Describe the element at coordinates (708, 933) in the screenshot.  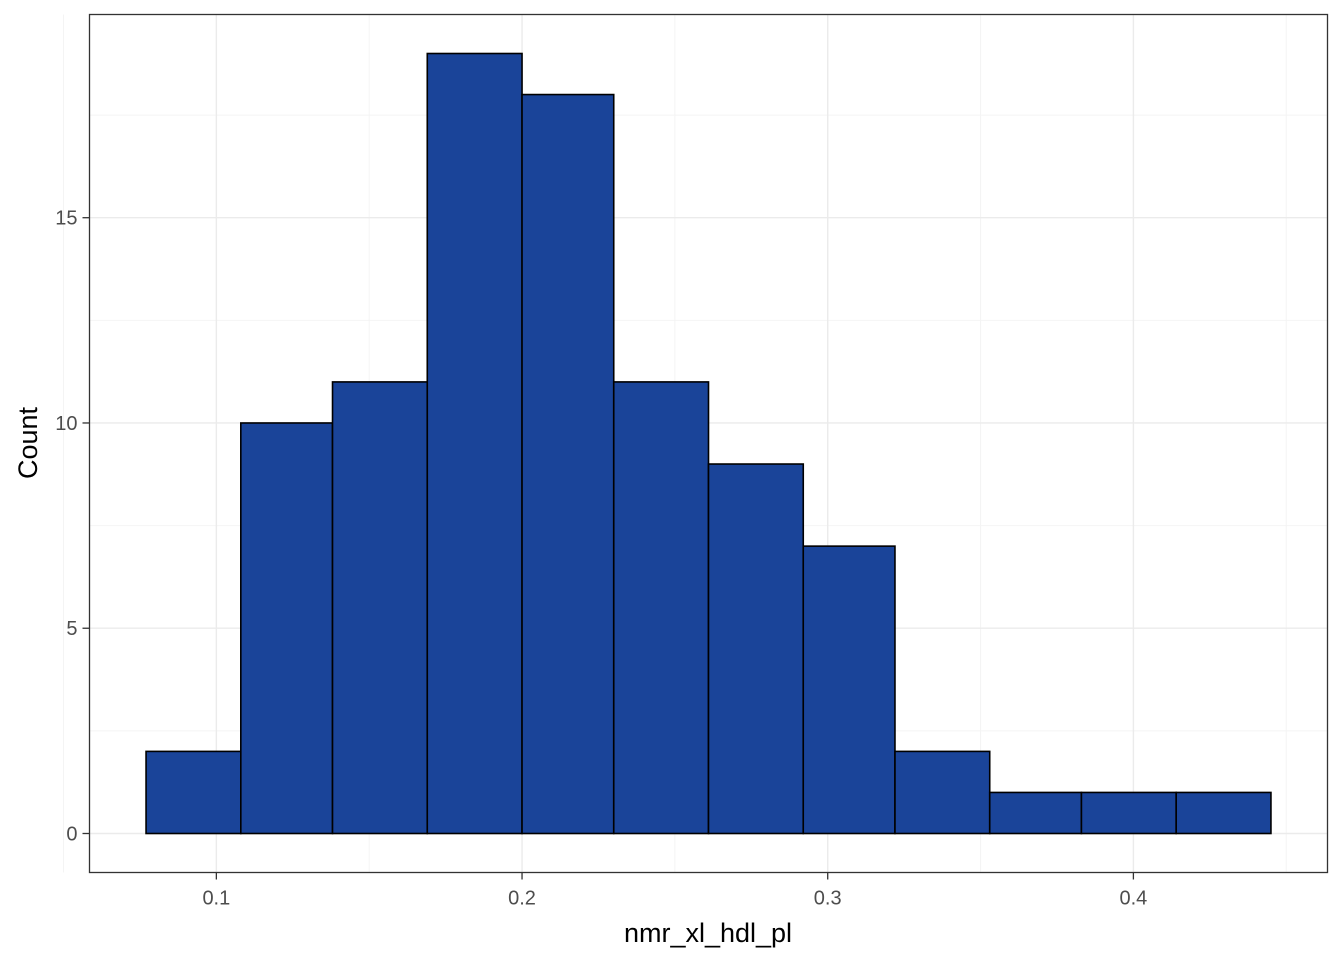
I see `x-axis-title: nmr_xl_hdl_pl` at that location.